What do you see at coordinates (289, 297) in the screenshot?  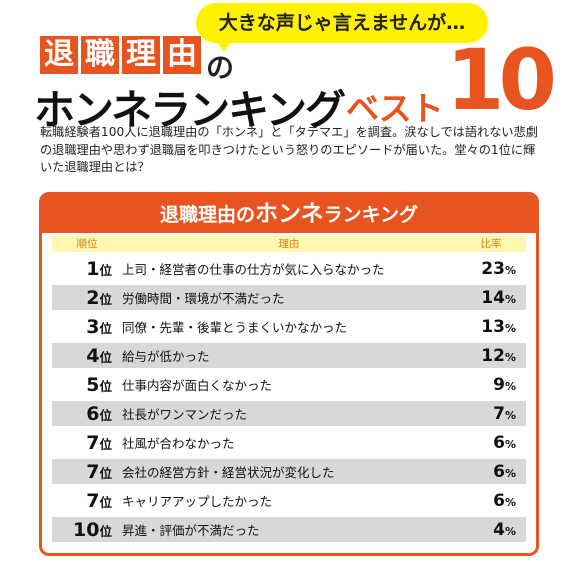 I see `table-row: 2位 労働時間・環境が不満だった 14%` at bounding box center [289, 297].